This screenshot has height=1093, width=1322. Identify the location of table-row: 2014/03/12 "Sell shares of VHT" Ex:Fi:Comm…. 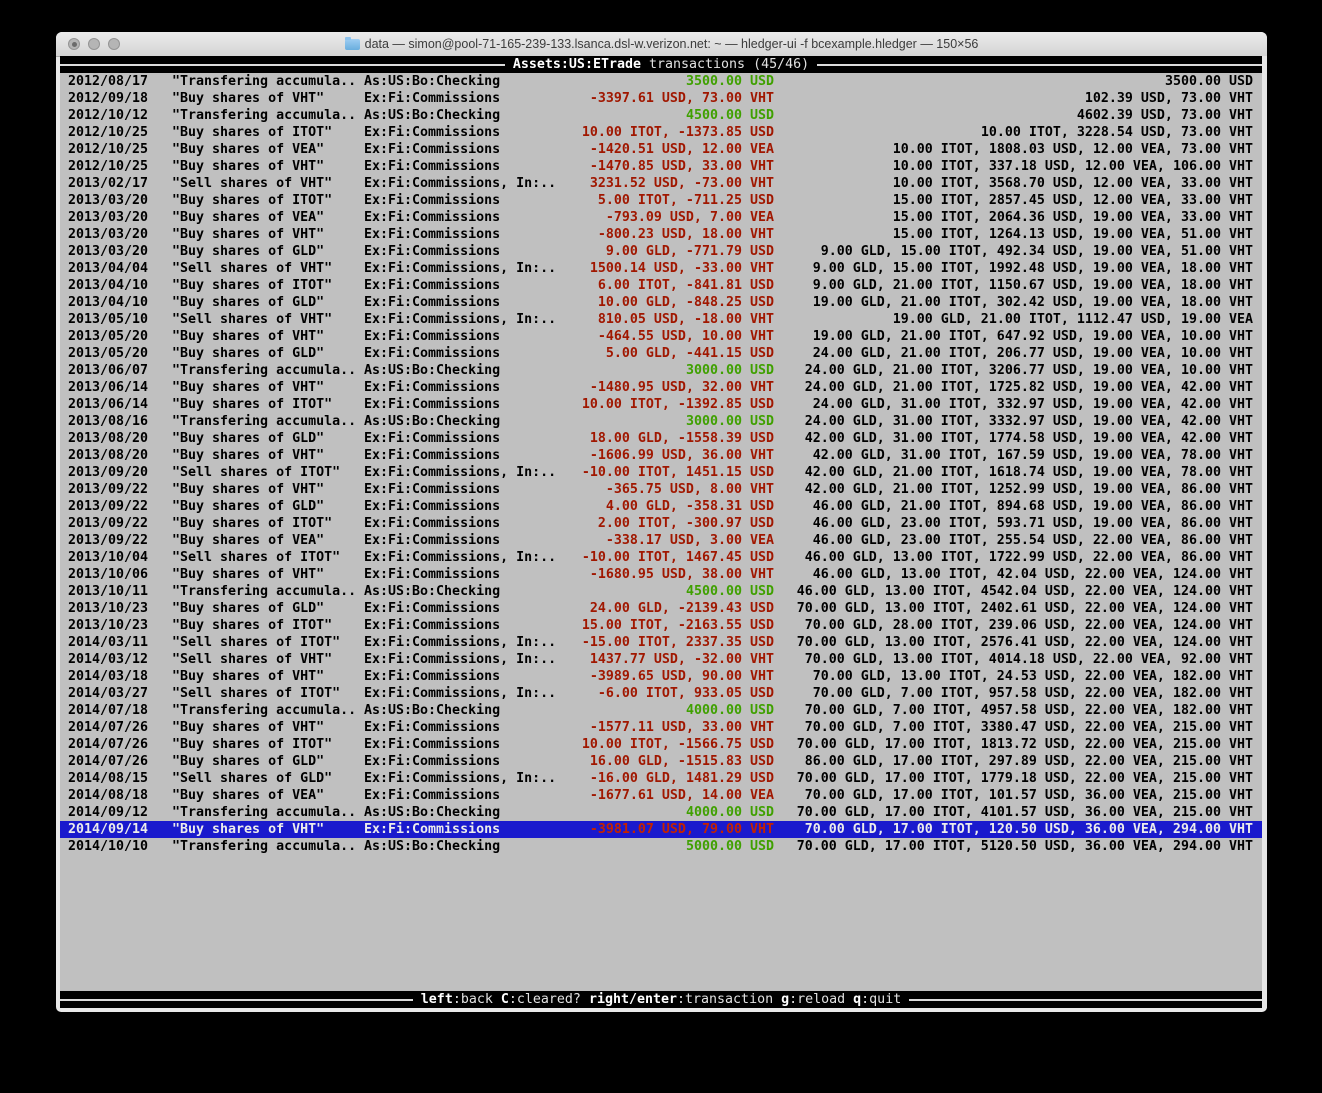
(661, 659).